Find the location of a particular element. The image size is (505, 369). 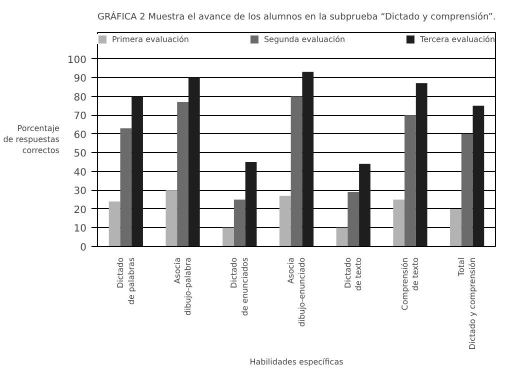

y-tick-label: 80 is located at coordinates (80, 98).